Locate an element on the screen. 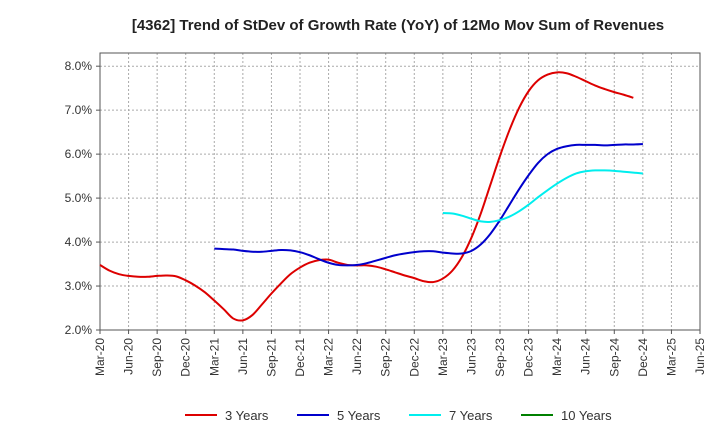 This screenshot has height=445, width=720. y-tick-label: 6.0% is located at coordinates (79, 154).